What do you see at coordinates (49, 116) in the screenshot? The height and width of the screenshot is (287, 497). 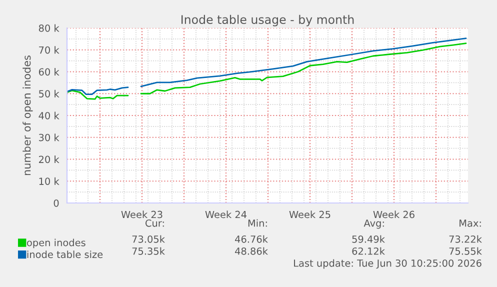 I see `y-tick-label: 40 k` at bounding box center [49, 116].